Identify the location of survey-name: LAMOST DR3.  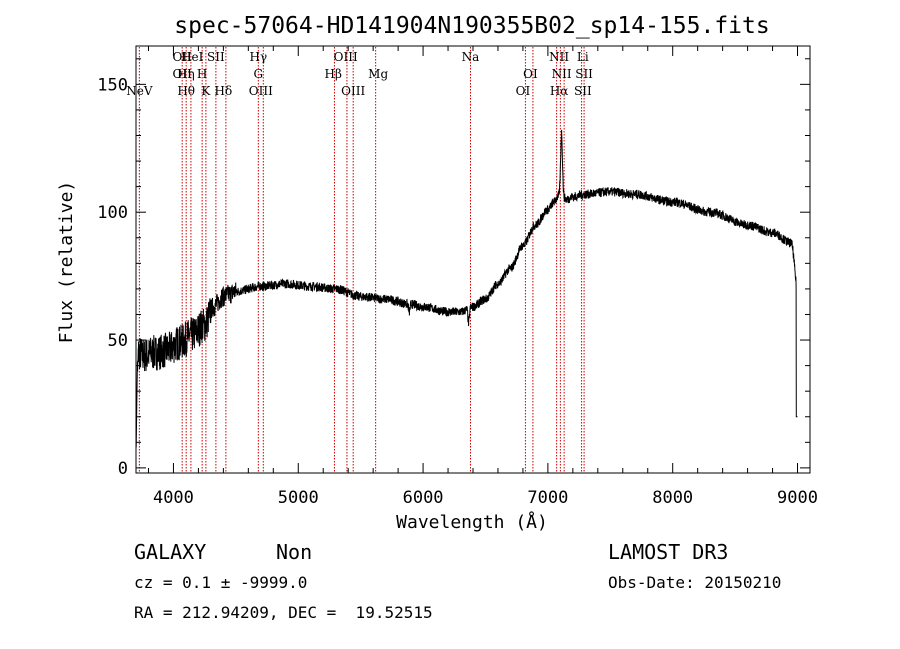
(668, 552).